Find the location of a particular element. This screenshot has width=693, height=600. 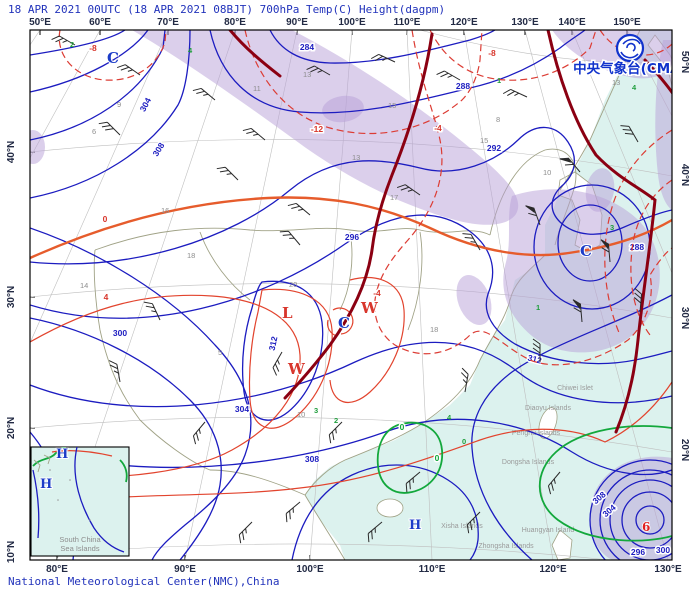

axis-top-label: 140°E is located at coordinates (572, 22).